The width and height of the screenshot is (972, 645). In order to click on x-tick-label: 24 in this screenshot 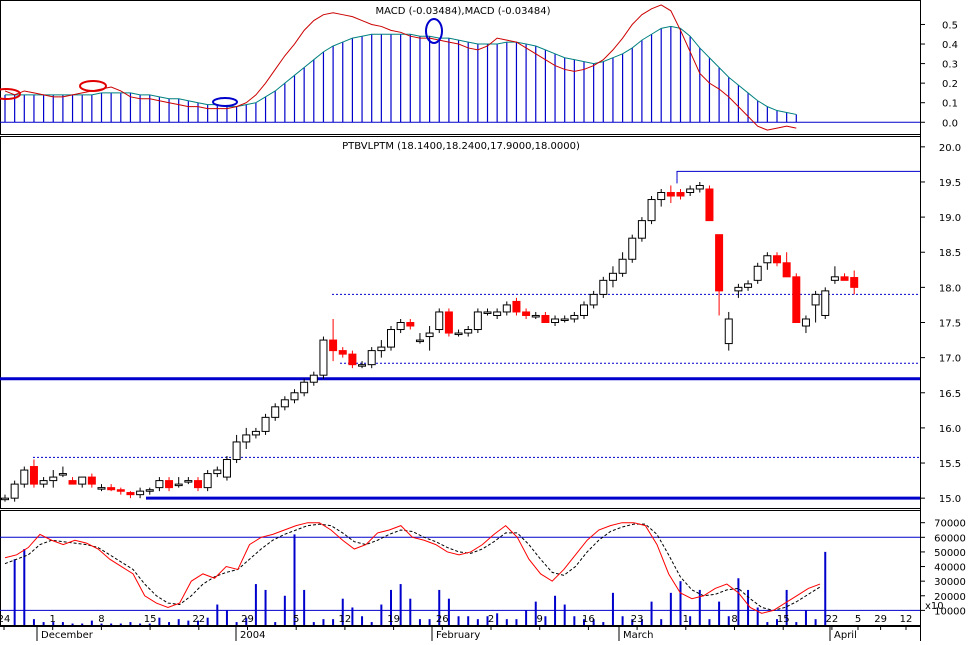, I will do `click(5, 619)`.